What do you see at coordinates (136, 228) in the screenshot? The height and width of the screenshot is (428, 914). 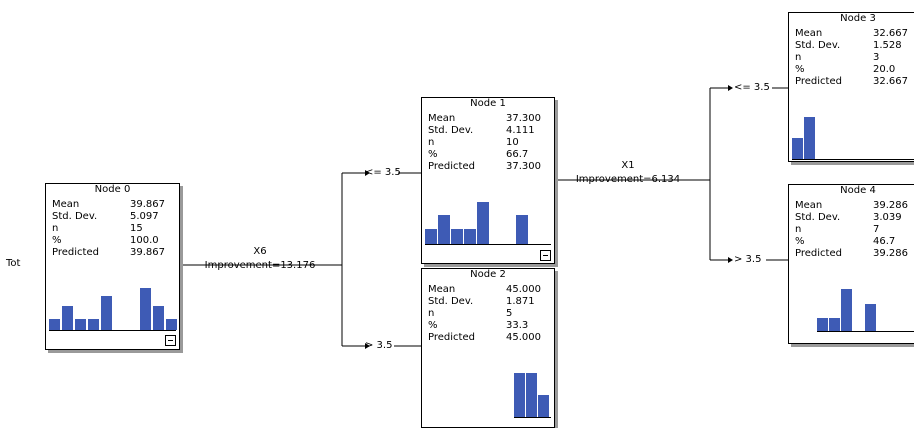 I see `n-value: 15` at bounding box center [136, 228].